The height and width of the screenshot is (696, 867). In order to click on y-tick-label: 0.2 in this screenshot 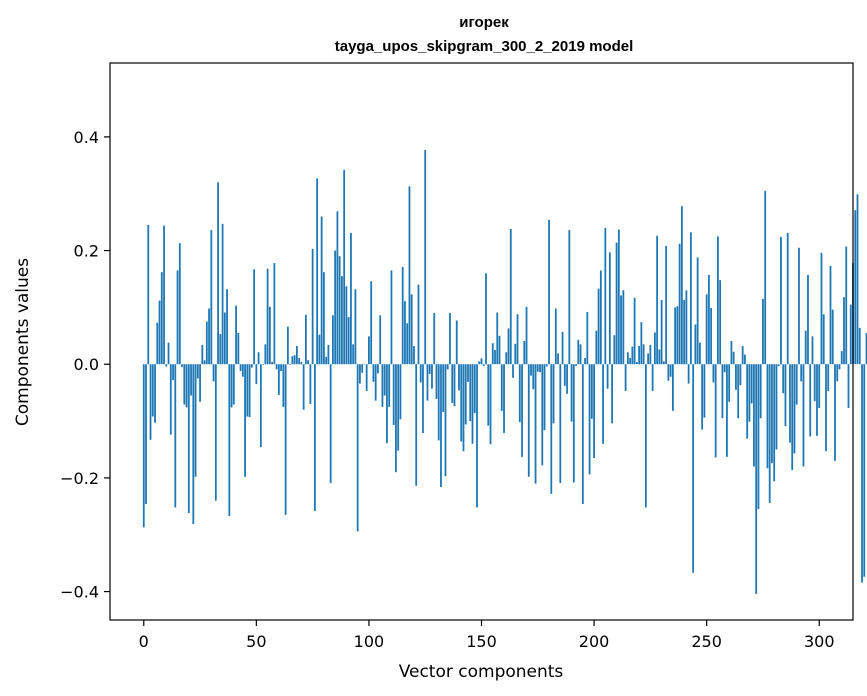, I will do `click(86, 251)`.